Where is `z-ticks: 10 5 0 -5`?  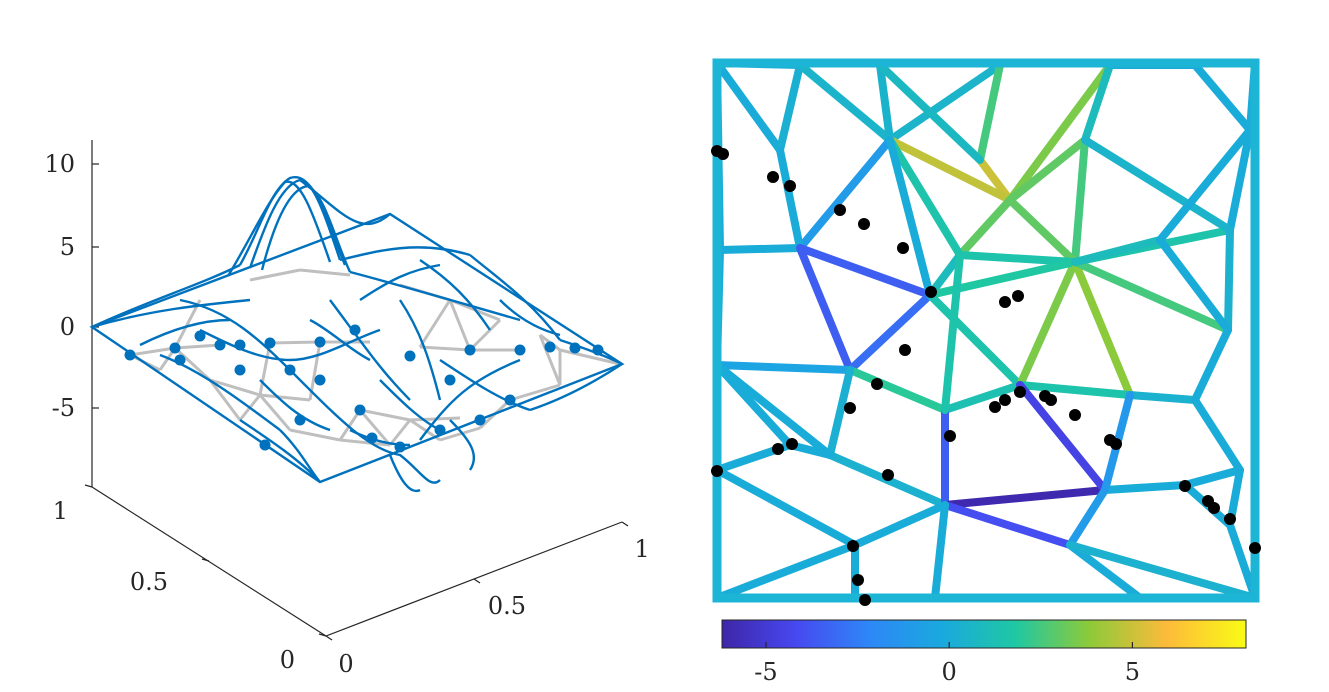 z-ticks: 10 5 0 -5 is located at coordinates (71, 286).